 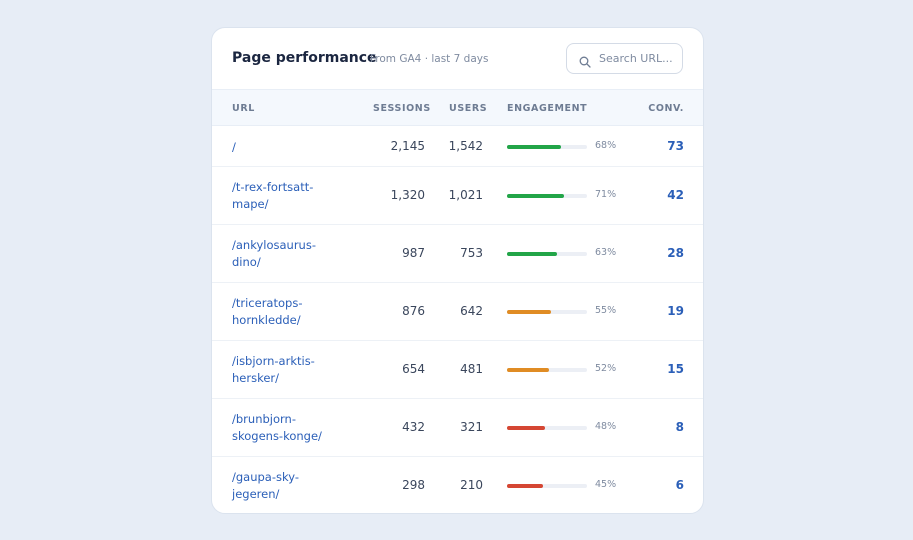 I want to click on row-url-line: /ankylosaurus-, so click(x=274, y=245).